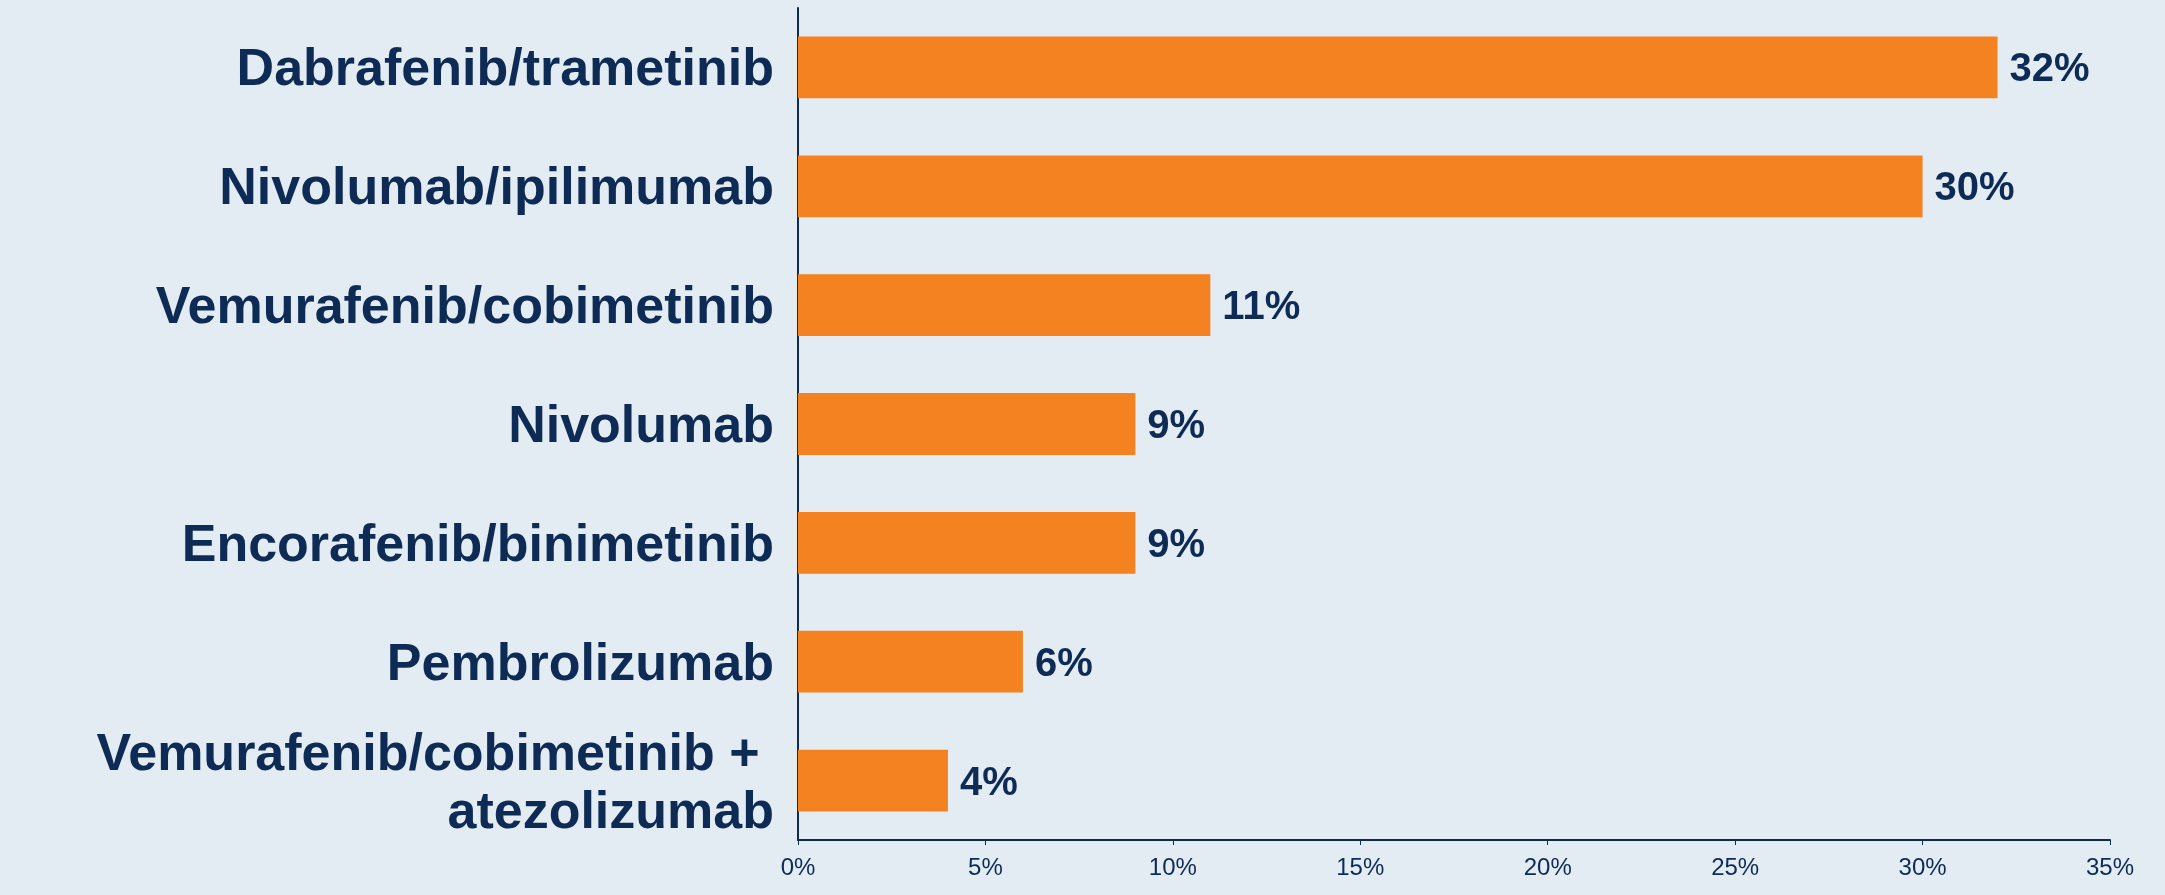 The image size is (2165, 895). Describe the element at coordinates (641, 424) in the screenshot. I see `y-tick-label: Nivolumab` at that location.